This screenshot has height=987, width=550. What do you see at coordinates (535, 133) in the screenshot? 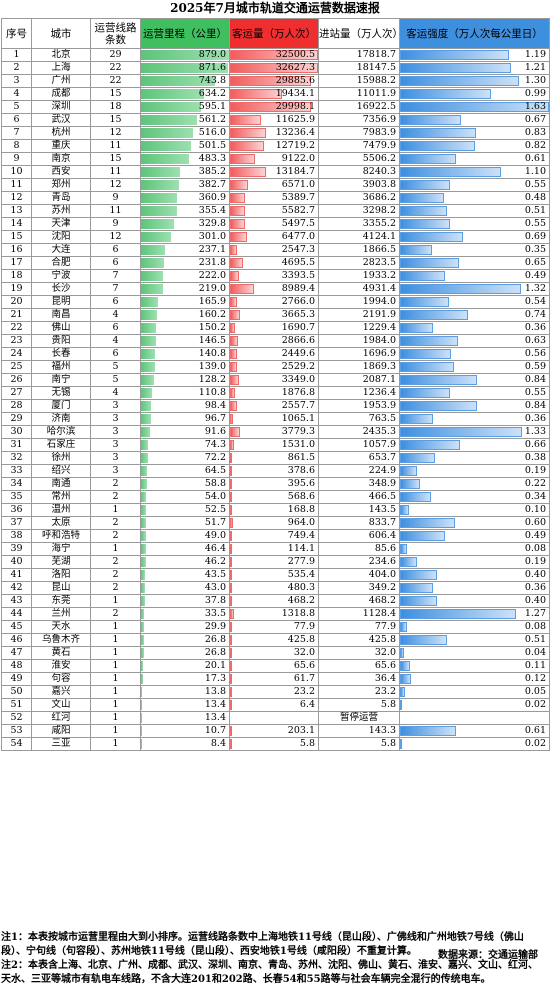
I see `intensity-value: 0.83` at bounding box center [535, 133].